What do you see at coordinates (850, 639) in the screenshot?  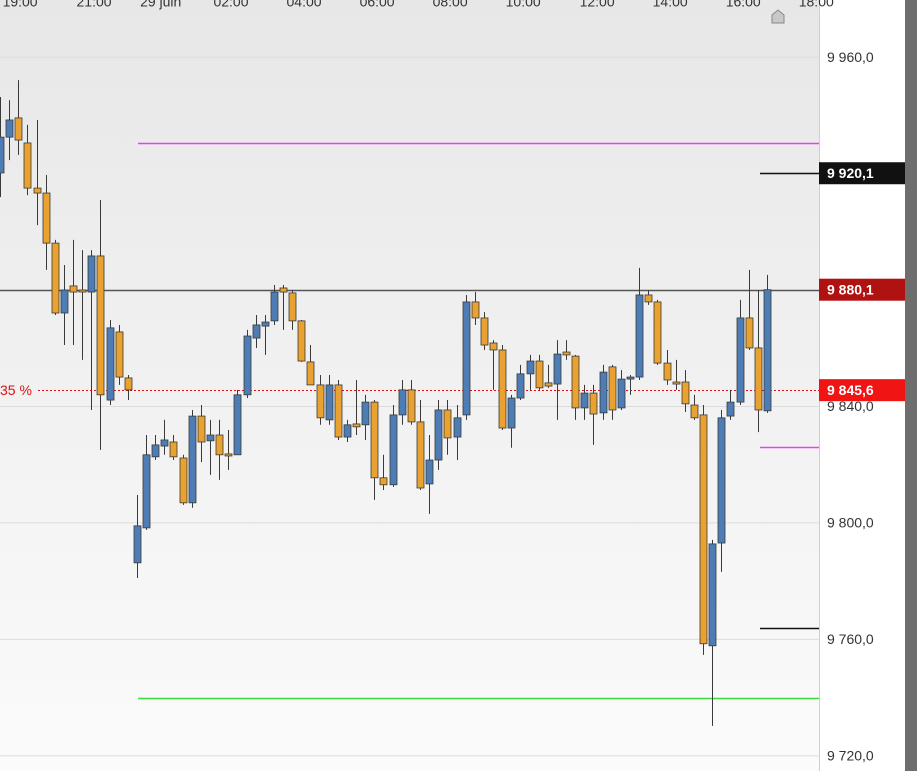 I see `y-tick-label: 9 760,0` at bounding box center [850, 639].